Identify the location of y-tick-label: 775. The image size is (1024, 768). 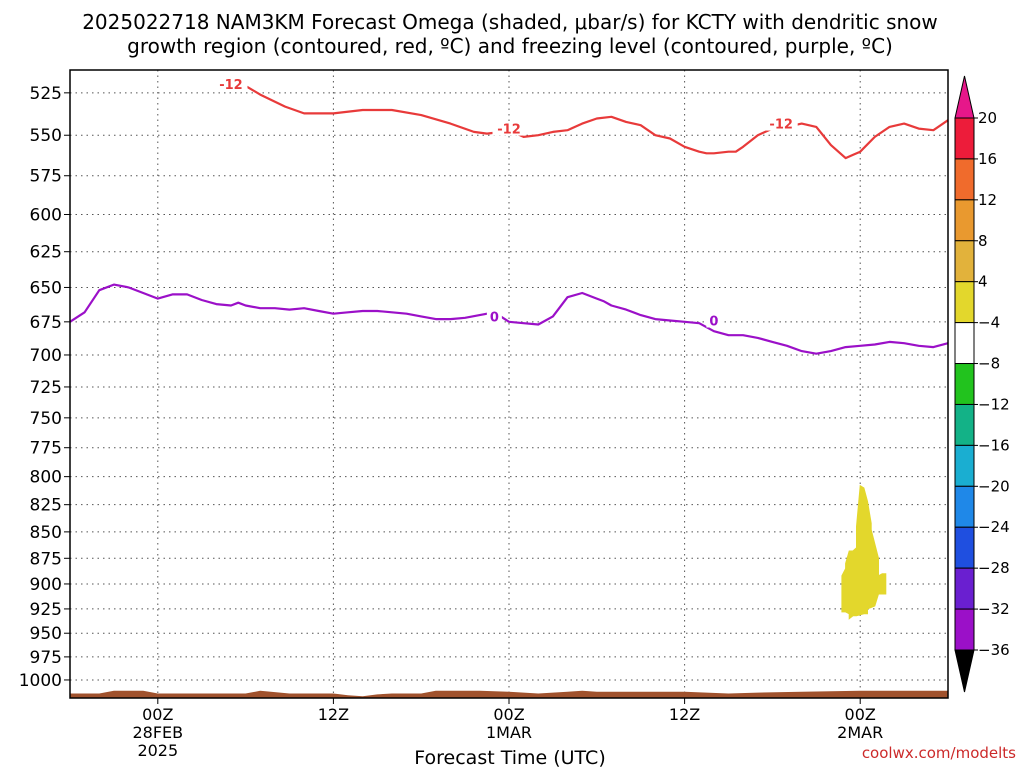
(46, 449).